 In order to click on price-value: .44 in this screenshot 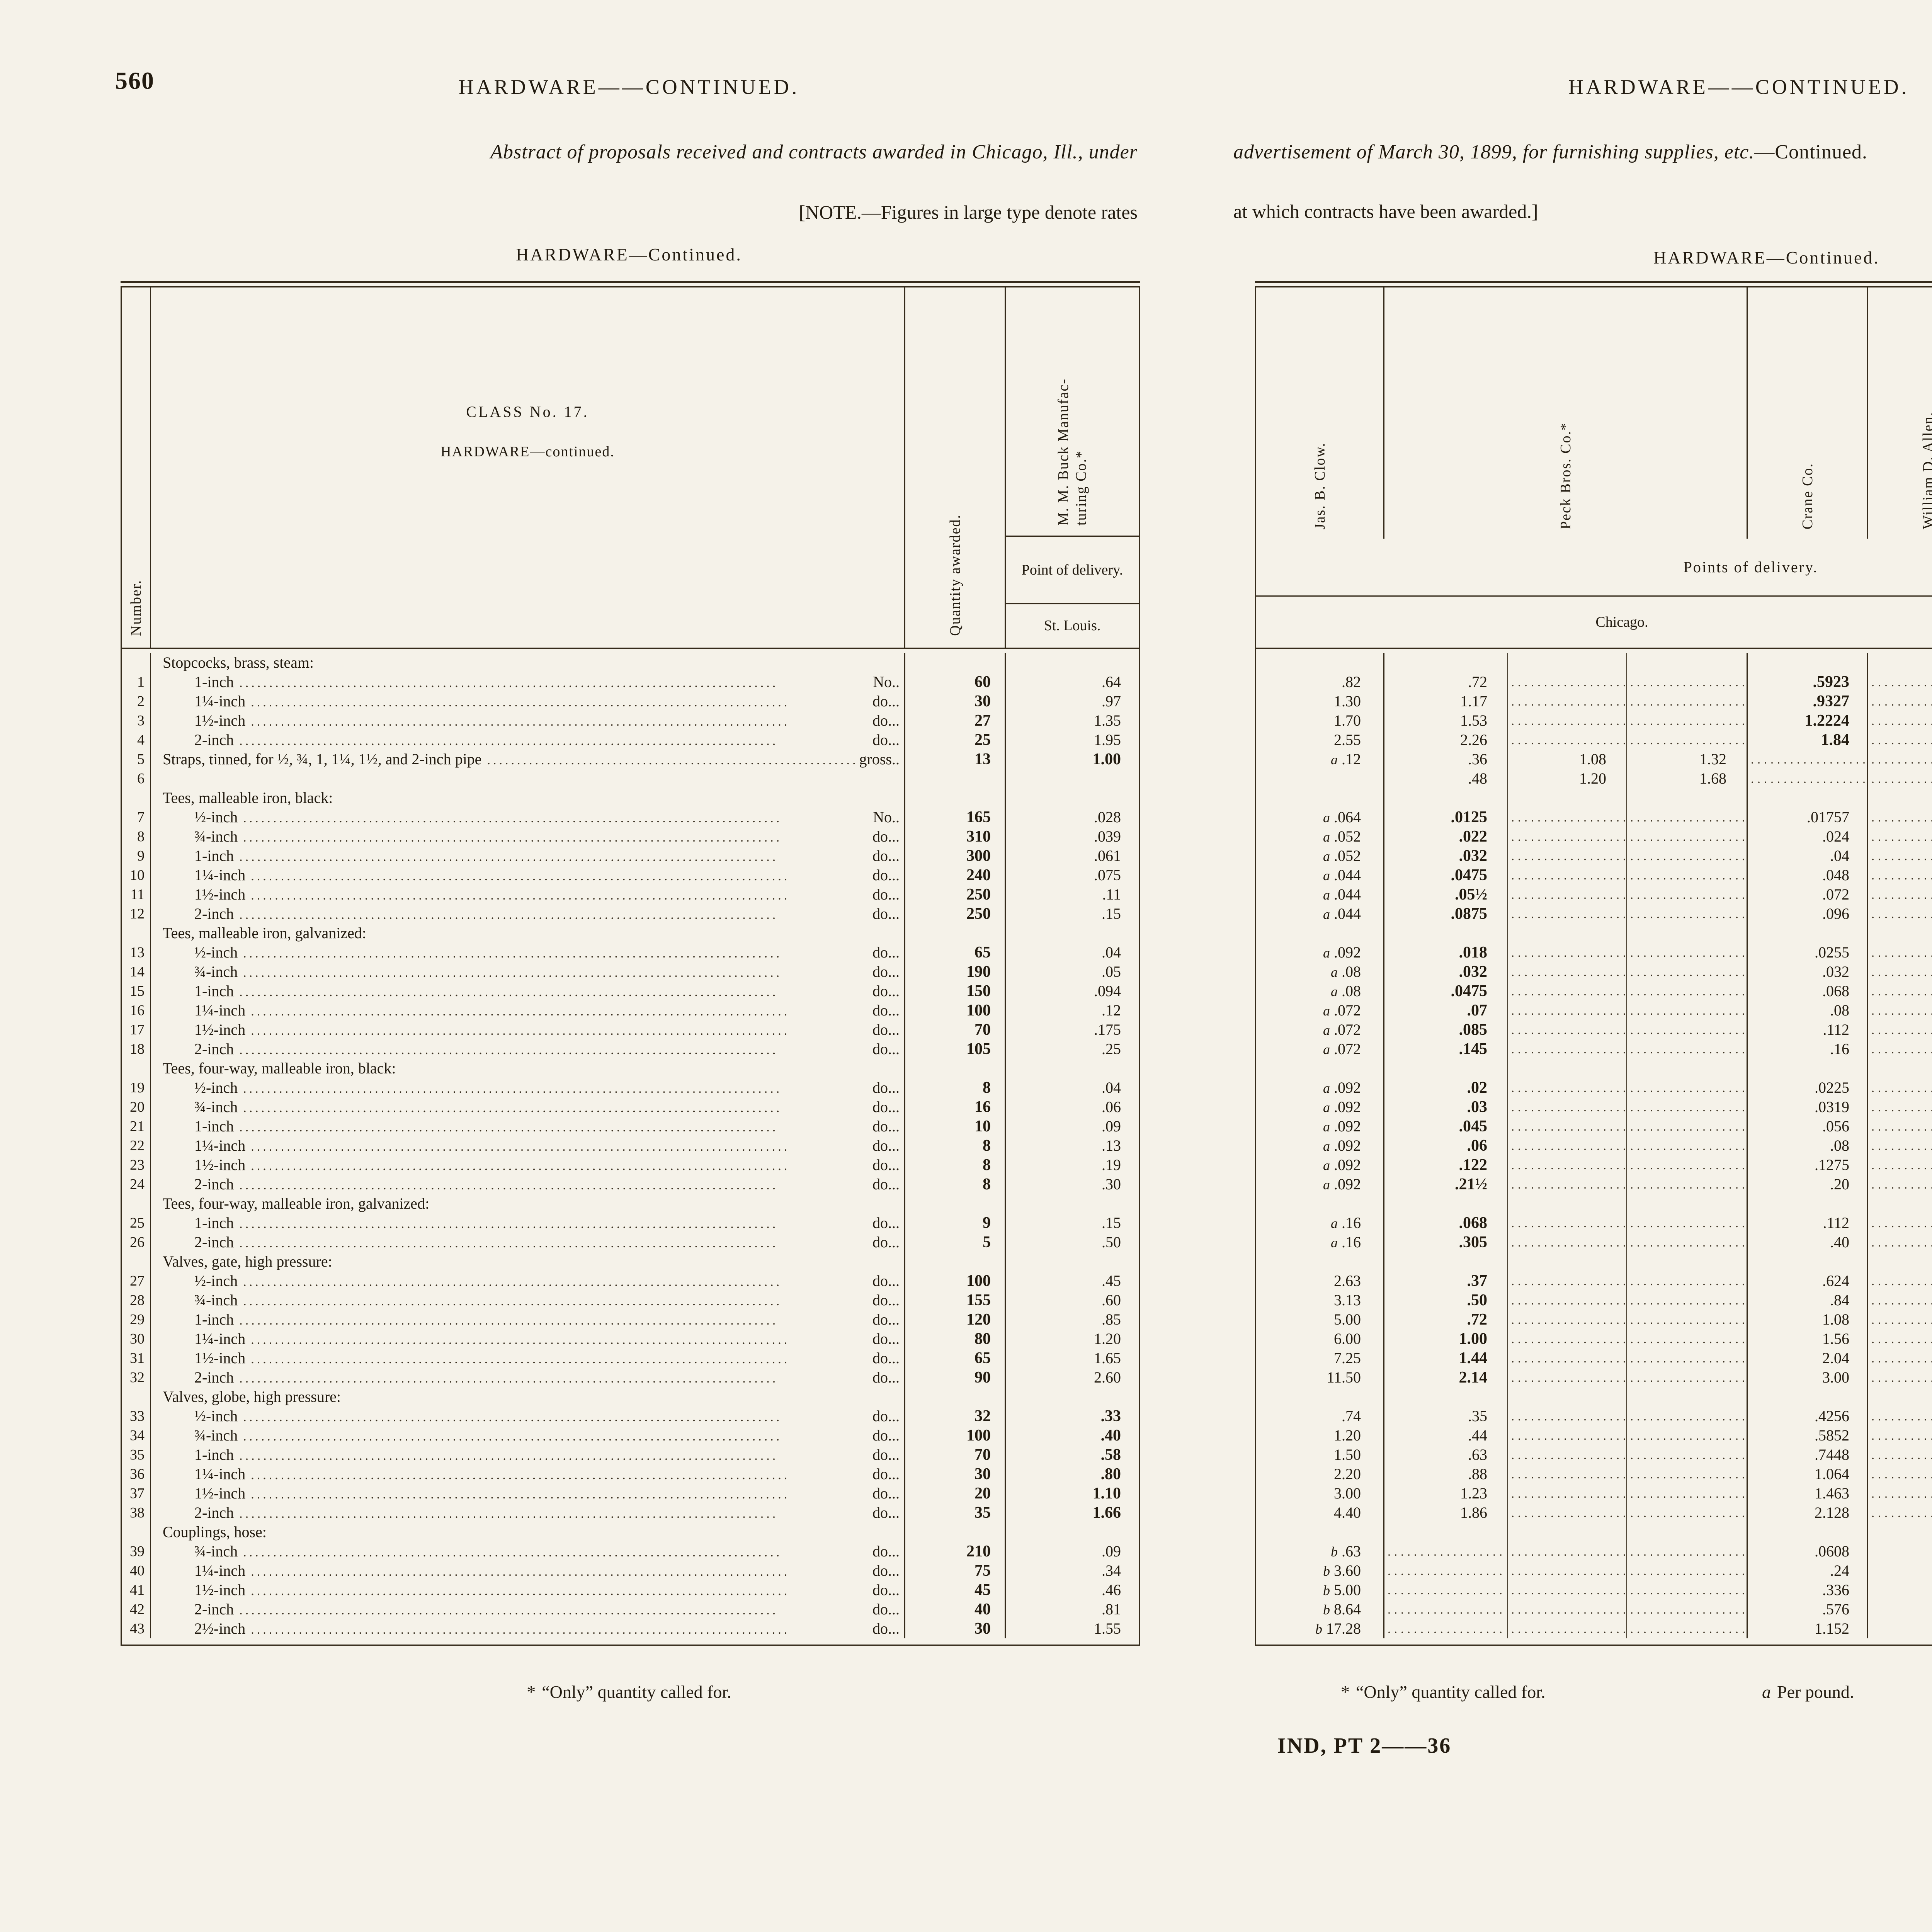, I will do `click(1477, 1435)`.